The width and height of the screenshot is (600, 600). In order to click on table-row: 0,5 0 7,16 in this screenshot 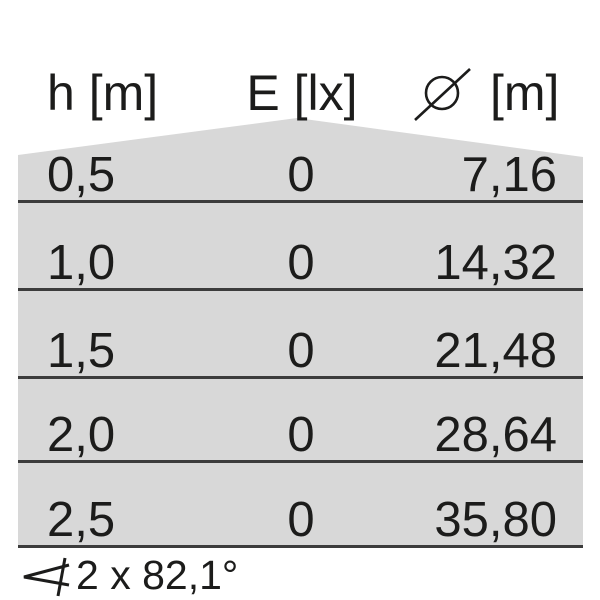, I will do `click(300, 170)`.